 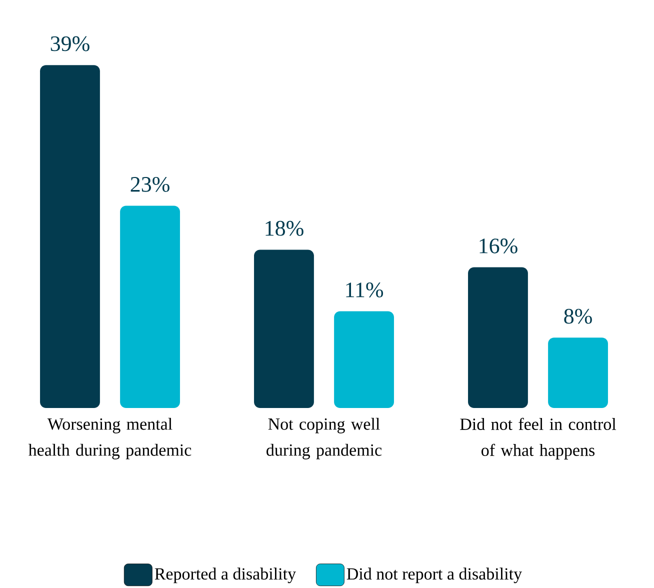 I want to click on data-label: 39%, so click(x=70, y=44).